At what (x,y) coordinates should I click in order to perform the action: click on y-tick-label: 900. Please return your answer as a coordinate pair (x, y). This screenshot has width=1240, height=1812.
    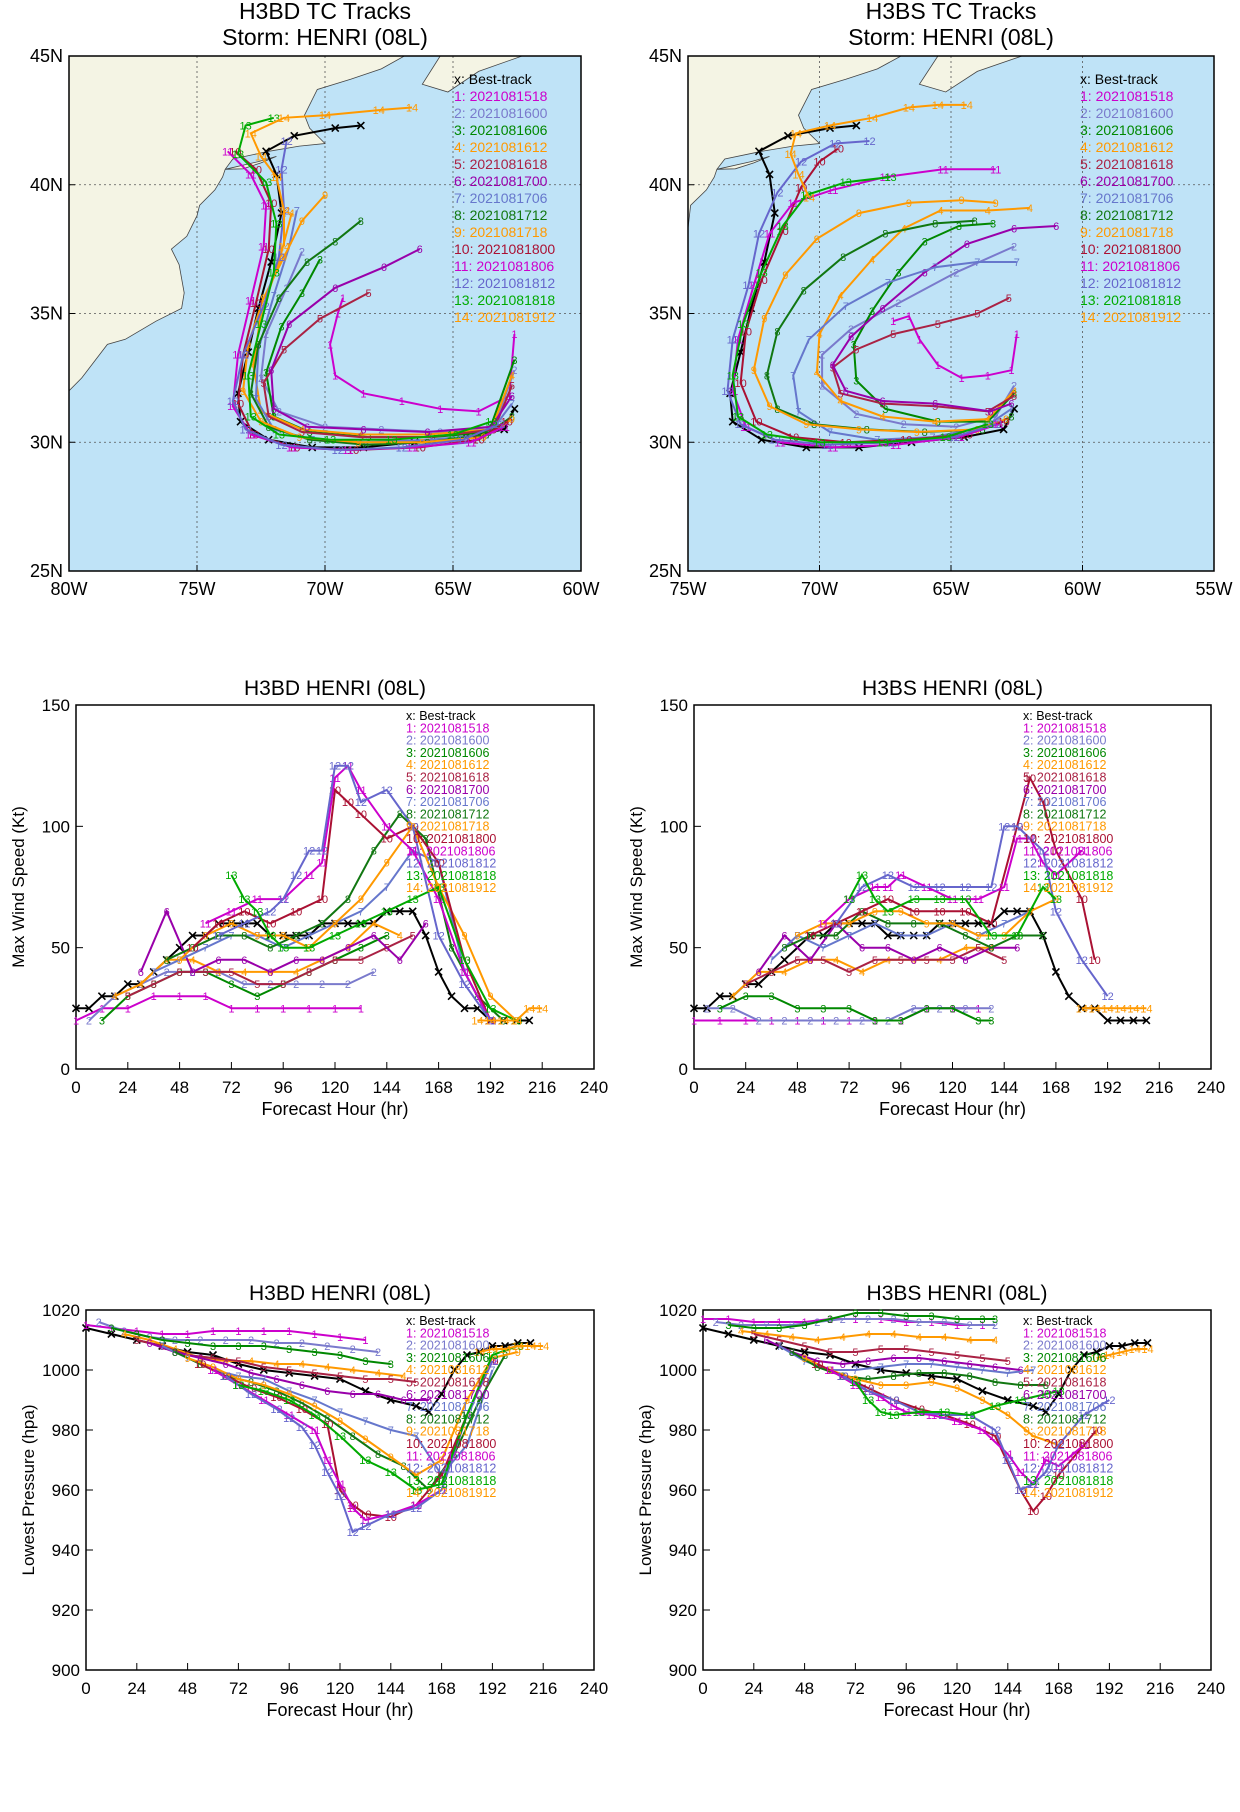
    Looking at the image, I should click on (66, 1670).